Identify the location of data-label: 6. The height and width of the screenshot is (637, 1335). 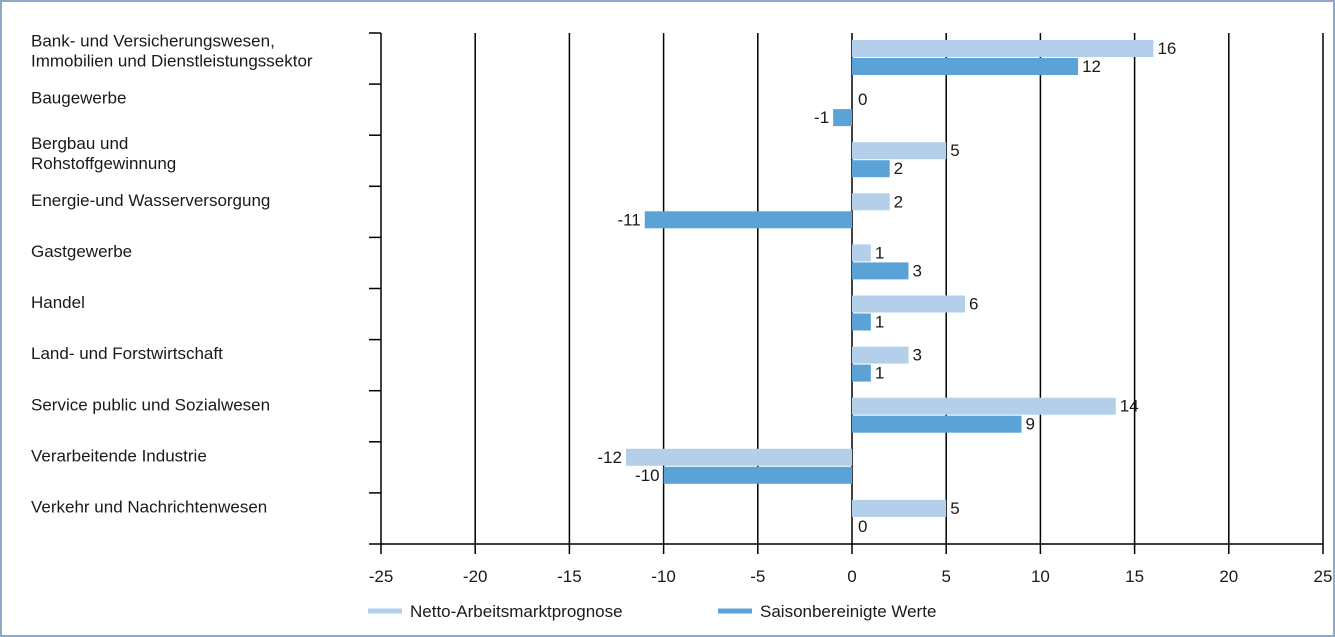
(973, 304).